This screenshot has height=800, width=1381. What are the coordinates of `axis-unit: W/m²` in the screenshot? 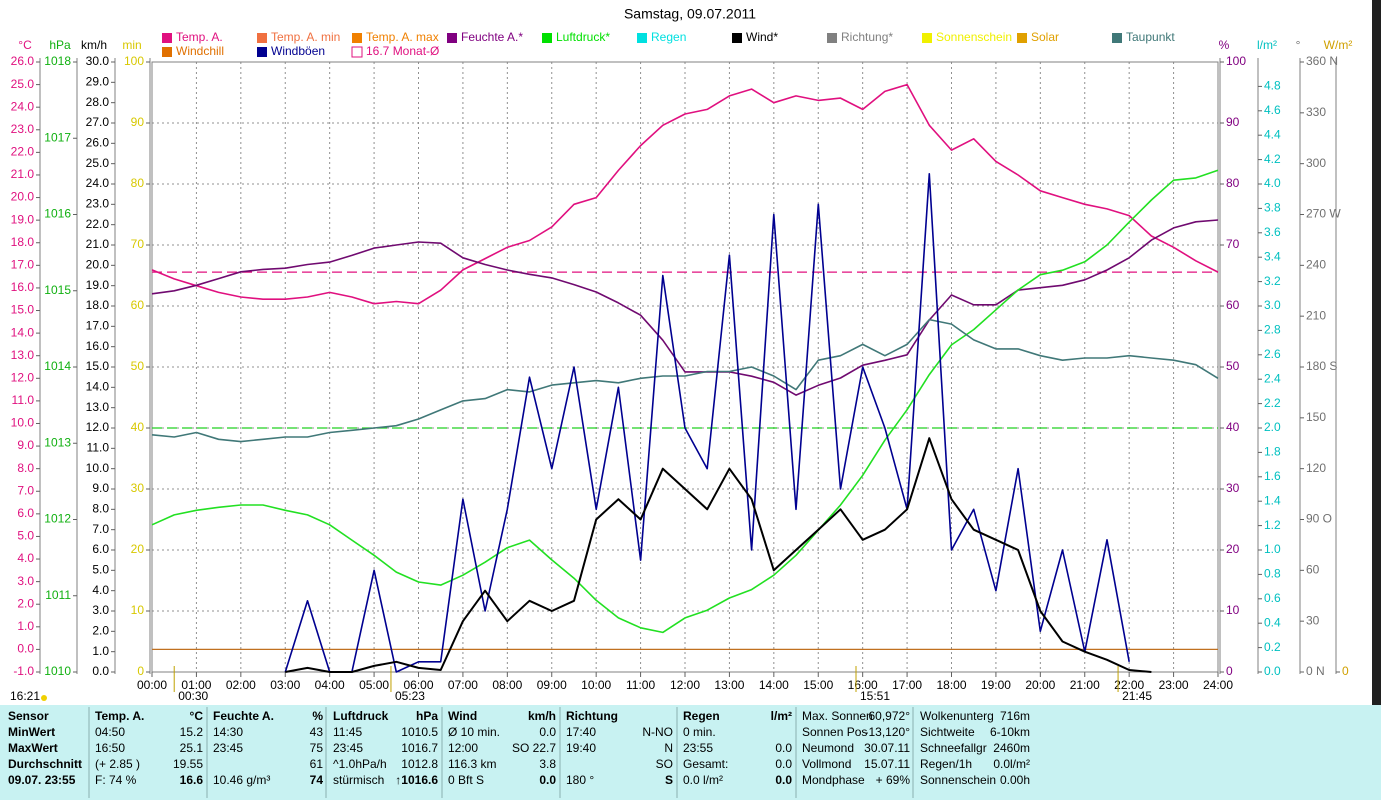 It's located at (1338, 45).